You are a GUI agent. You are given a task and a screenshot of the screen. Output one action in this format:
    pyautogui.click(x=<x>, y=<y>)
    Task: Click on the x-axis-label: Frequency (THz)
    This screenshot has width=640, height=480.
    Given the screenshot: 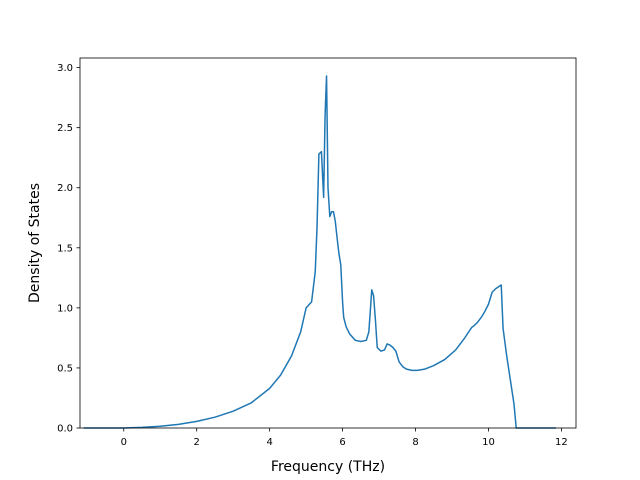 What is the action you would take?
    pyautogui.click(x=328, y=467)
    